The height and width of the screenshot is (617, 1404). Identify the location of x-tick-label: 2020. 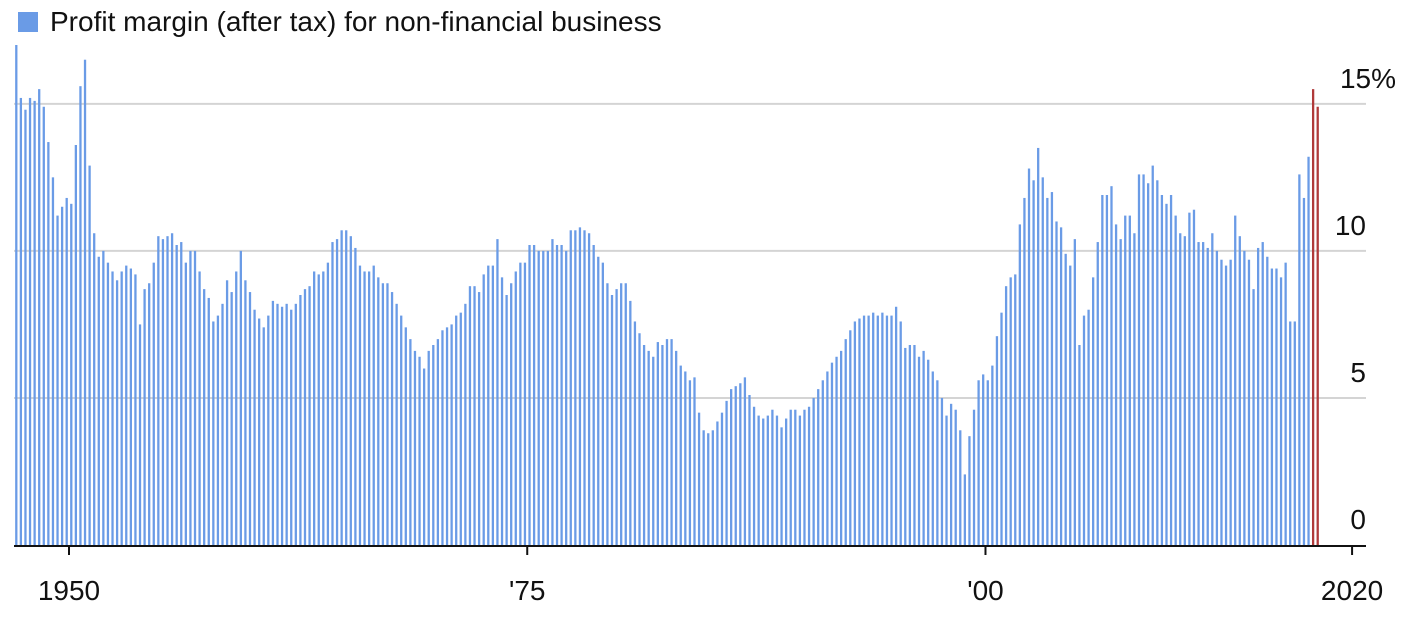
(1352, 590).